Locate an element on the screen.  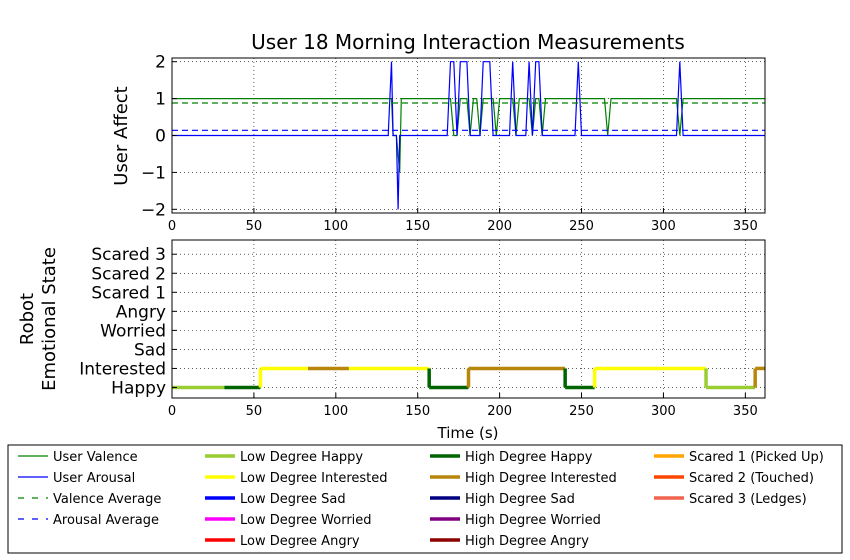
bottom-y-axis-label-line-1: Robot is located at coordinates (27, 319).